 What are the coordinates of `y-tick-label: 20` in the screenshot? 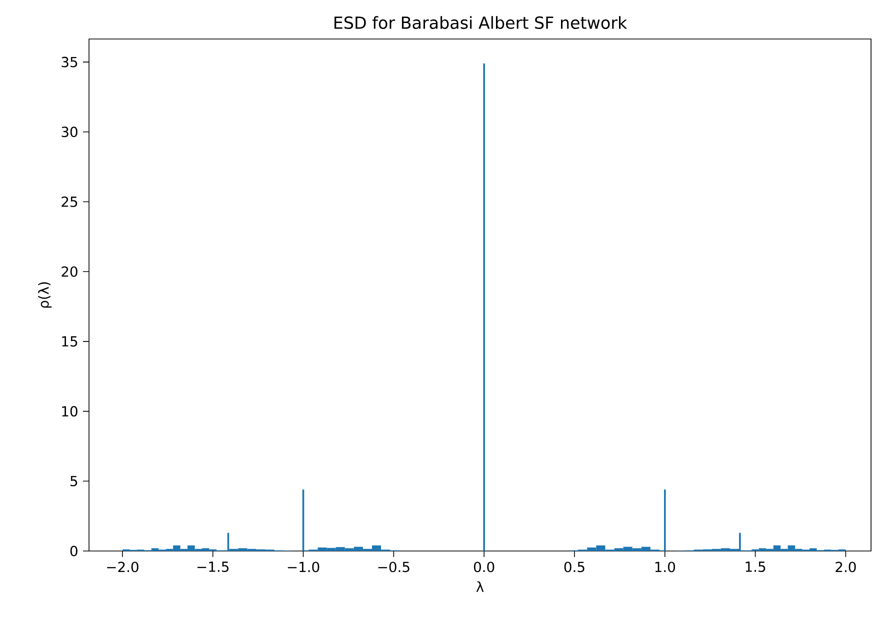 It's located at (70, 271).